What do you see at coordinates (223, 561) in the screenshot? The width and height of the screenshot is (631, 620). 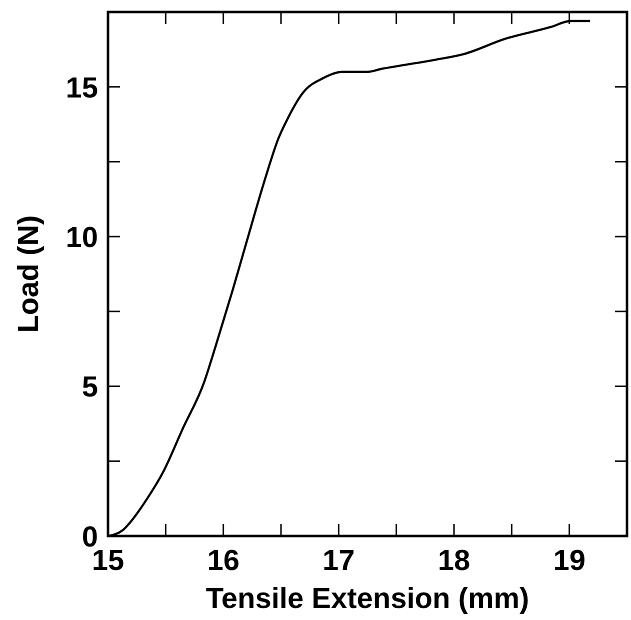 I see `x-tick-label: 16` at bounding box center [223, 561].